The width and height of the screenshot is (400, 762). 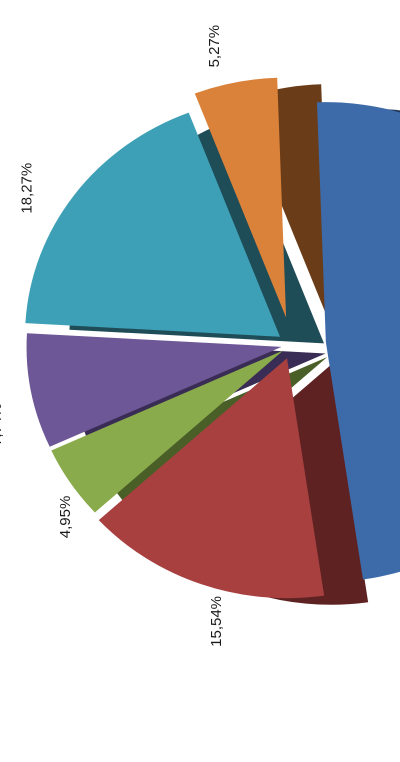 I want to click on data-label-3: 4,95%, so click(x=65, y=517).